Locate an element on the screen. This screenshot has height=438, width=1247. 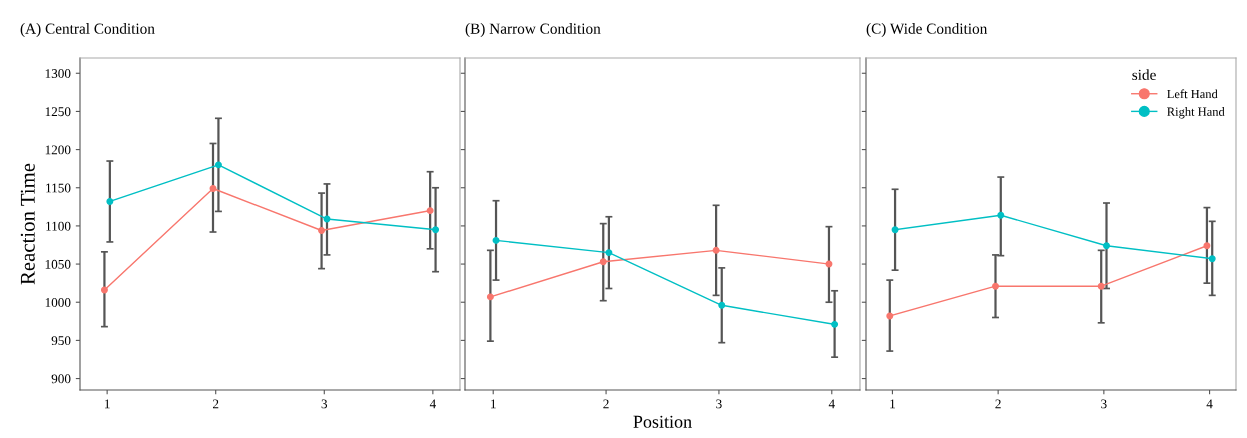
y-tick-label: 1300 is located at coordinates (58, 73).